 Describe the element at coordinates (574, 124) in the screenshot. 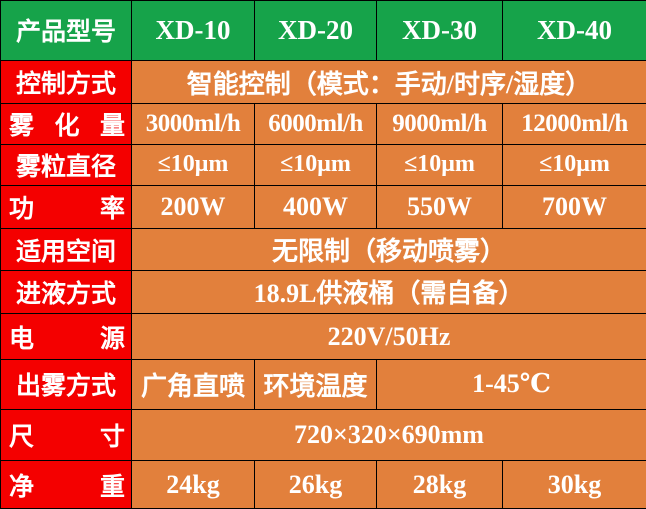

I see `row-value-atomizing-volume-4: 12000ml/h` at that location.